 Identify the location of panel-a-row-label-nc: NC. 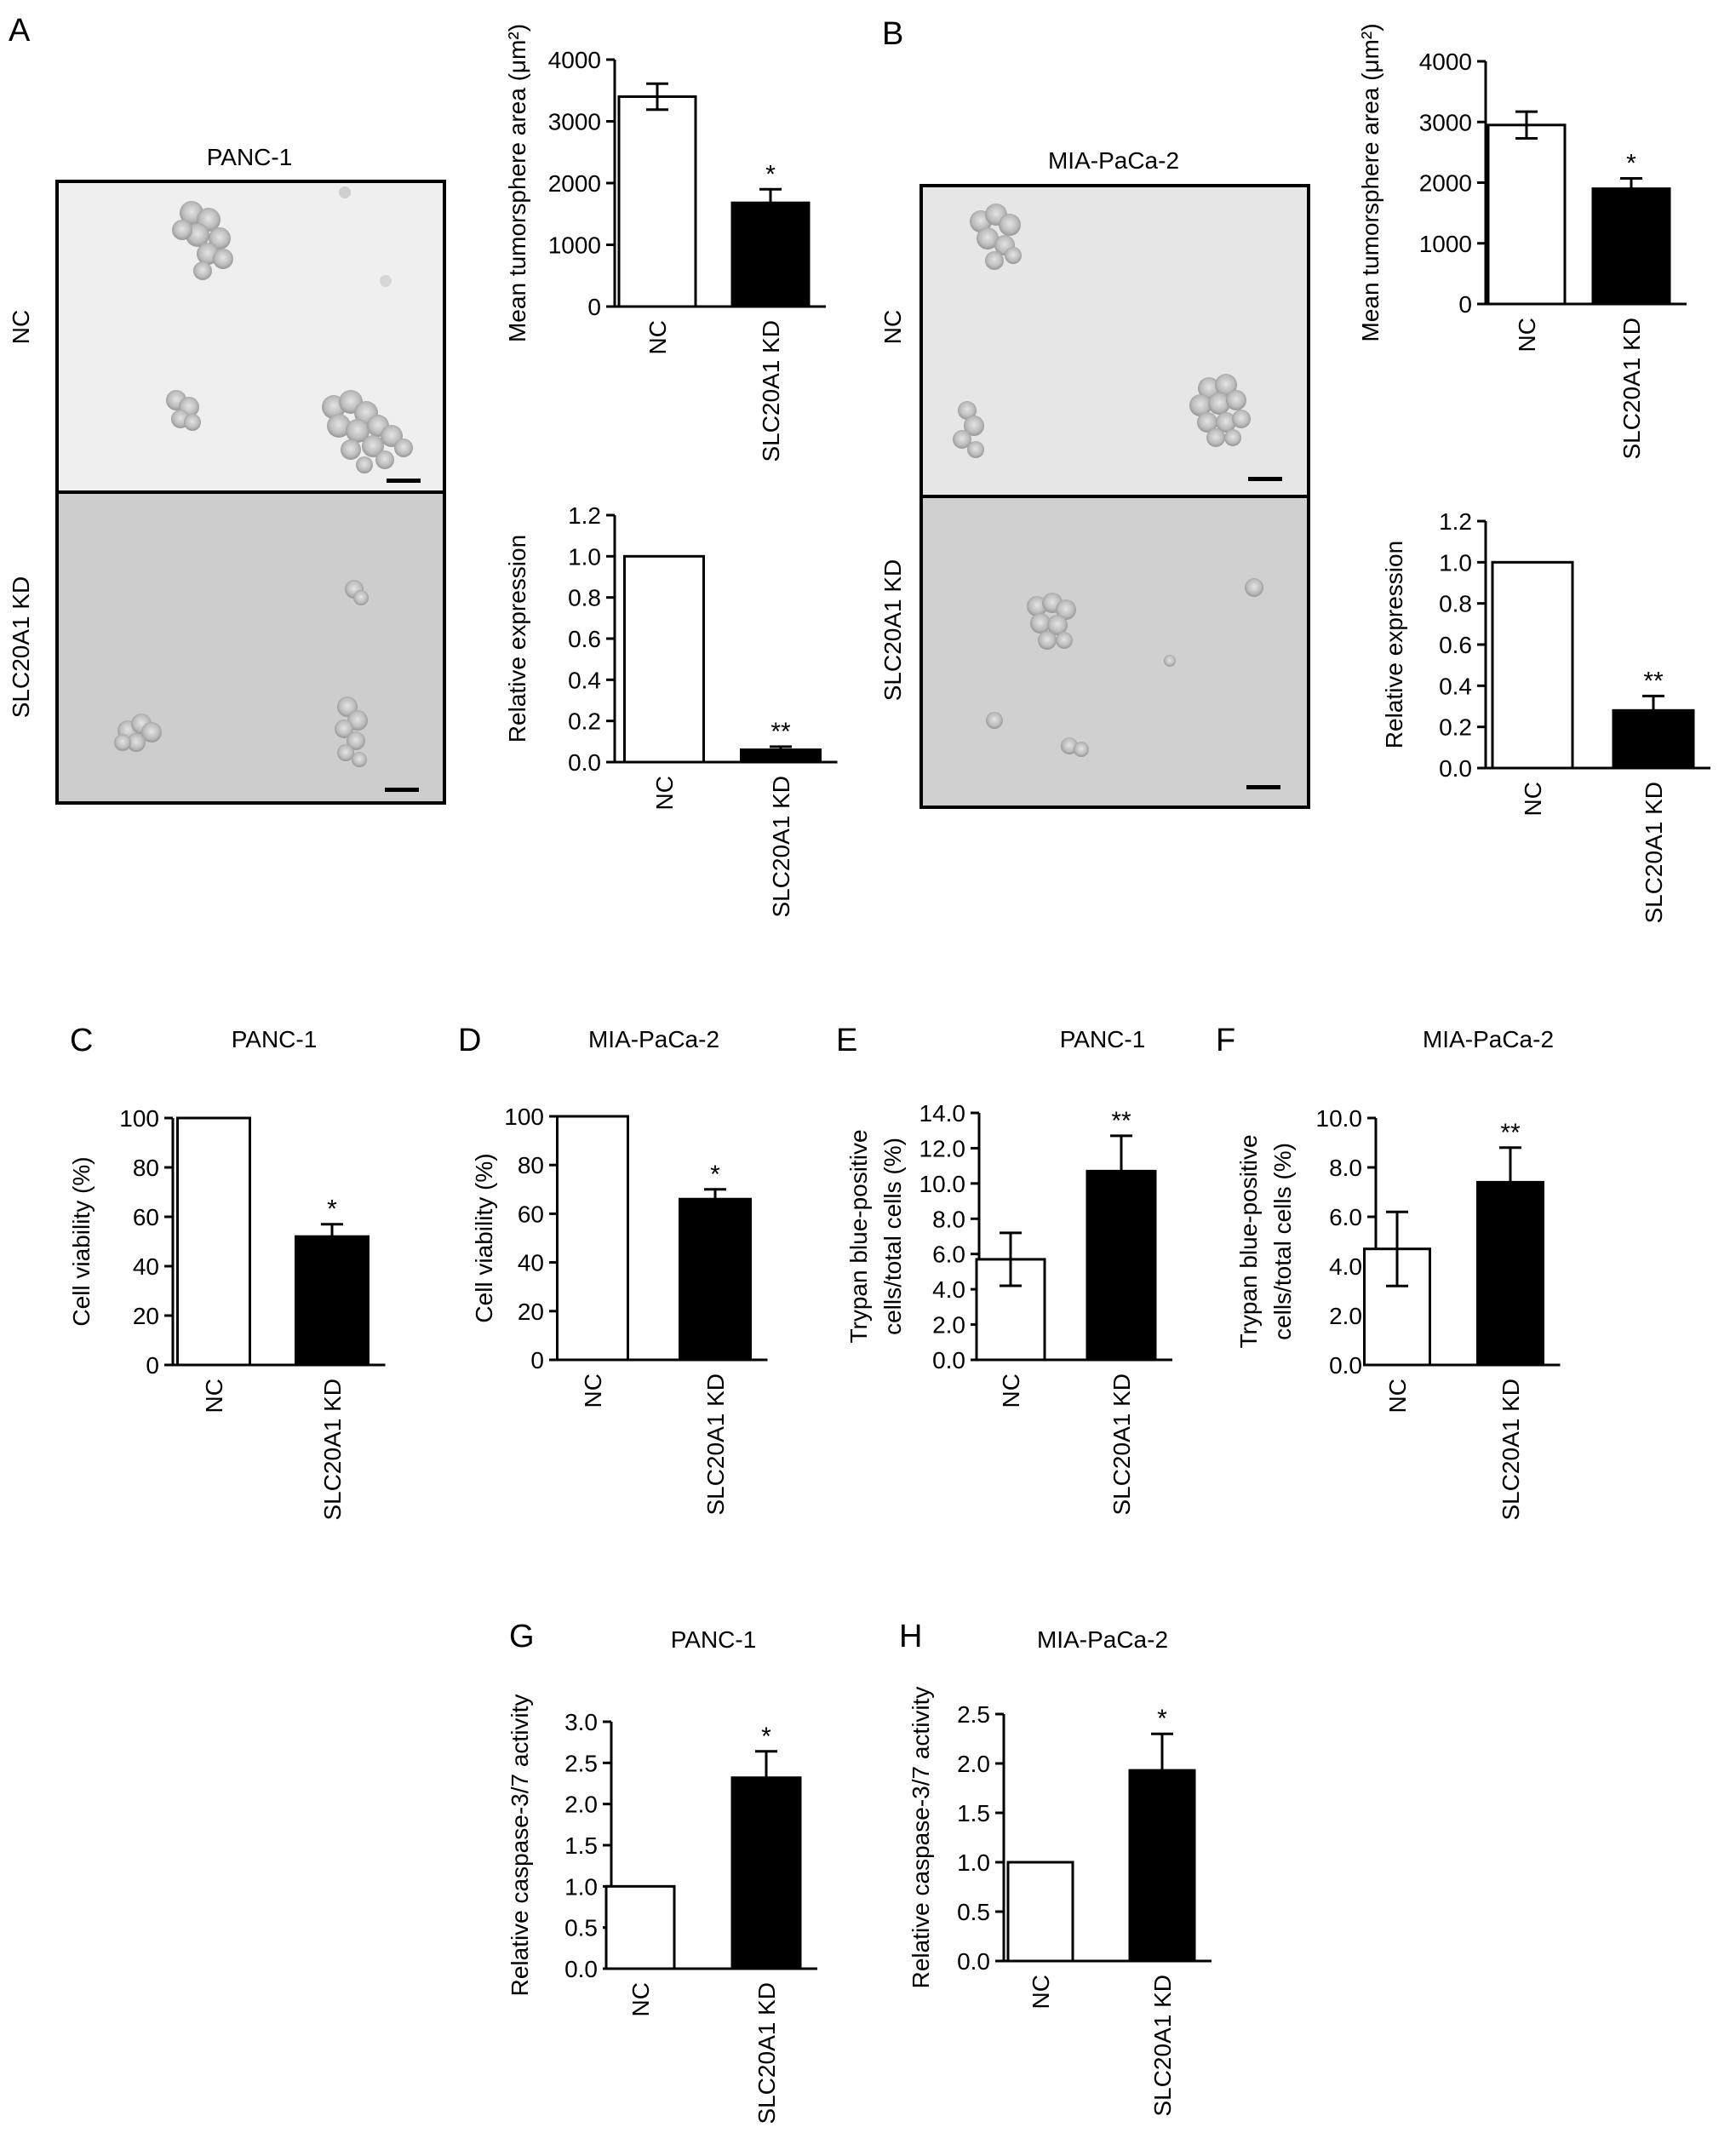
(21, 327).